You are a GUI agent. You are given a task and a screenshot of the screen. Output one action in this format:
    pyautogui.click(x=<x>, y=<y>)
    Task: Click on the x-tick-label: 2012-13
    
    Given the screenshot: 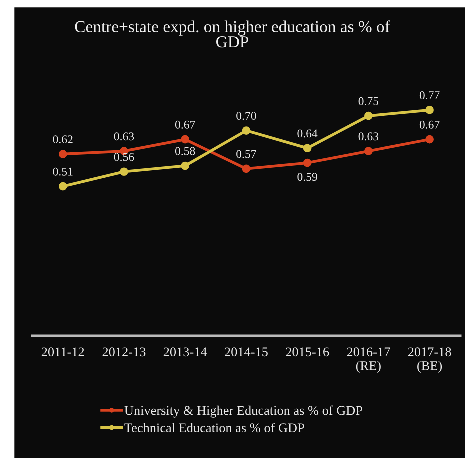 What is the action you would take?
    pyautogui.click(x=124, y=352)
    